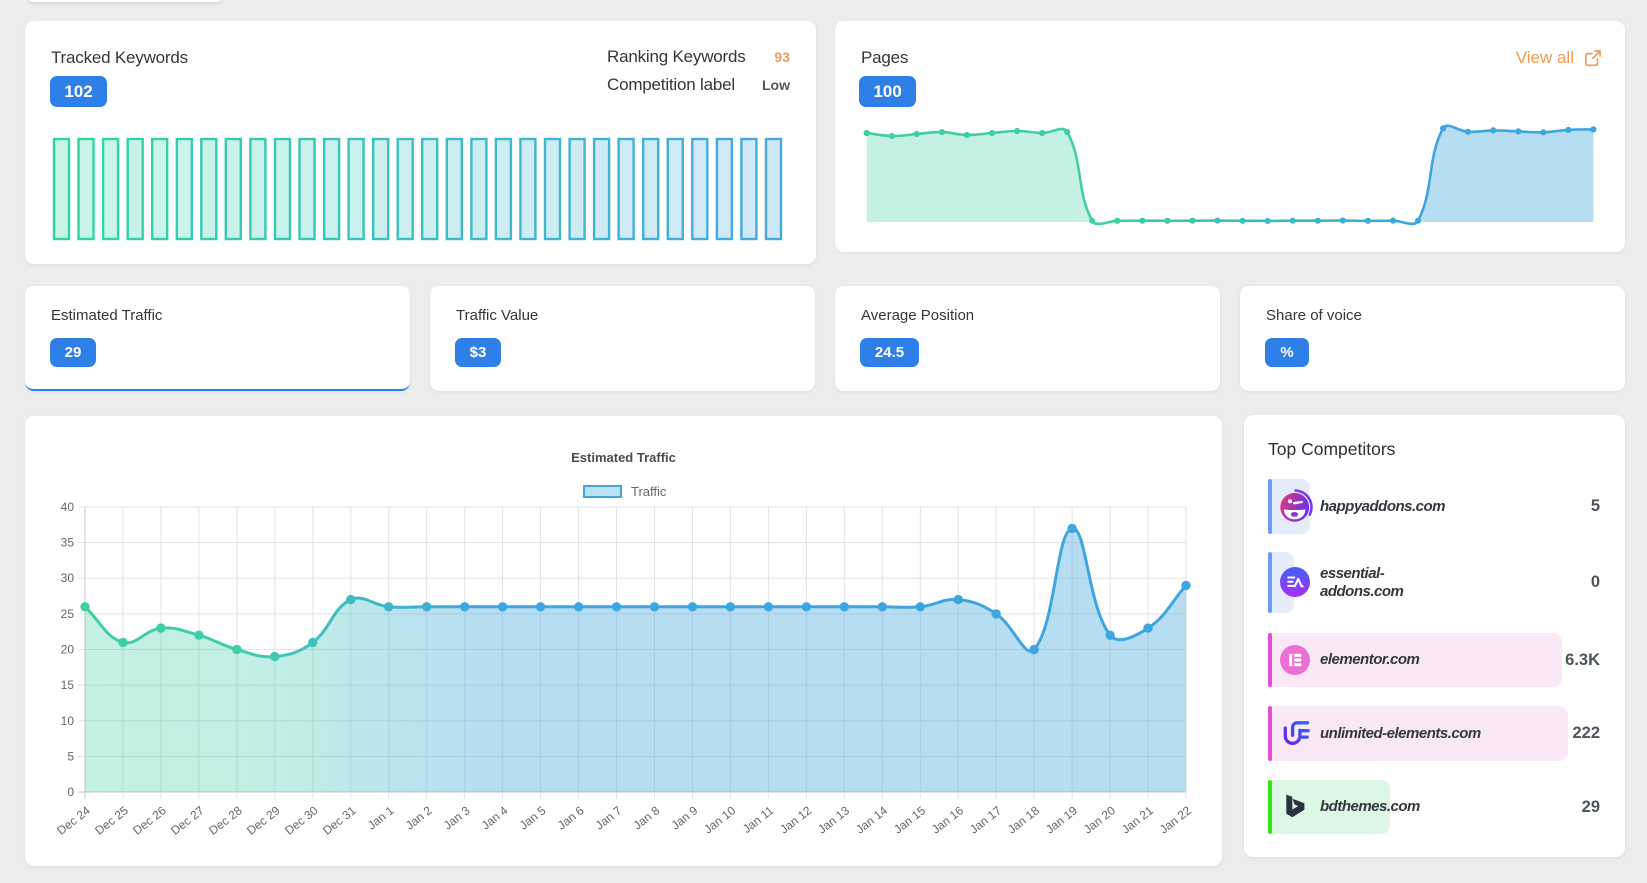 This screenshot has height=883, width=1647. Describe the element at coordinates (70, 792) in the screenshot. I see `svg-text: 0` at that location.